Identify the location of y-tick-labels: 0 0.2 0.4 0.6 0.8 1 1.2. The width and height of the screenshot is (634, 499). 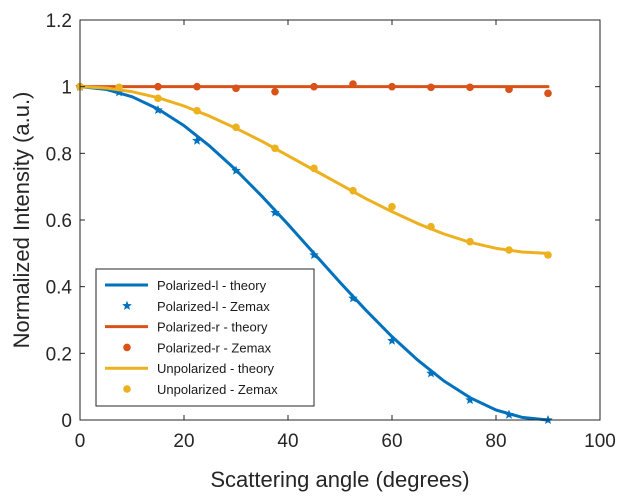
(59, 221).